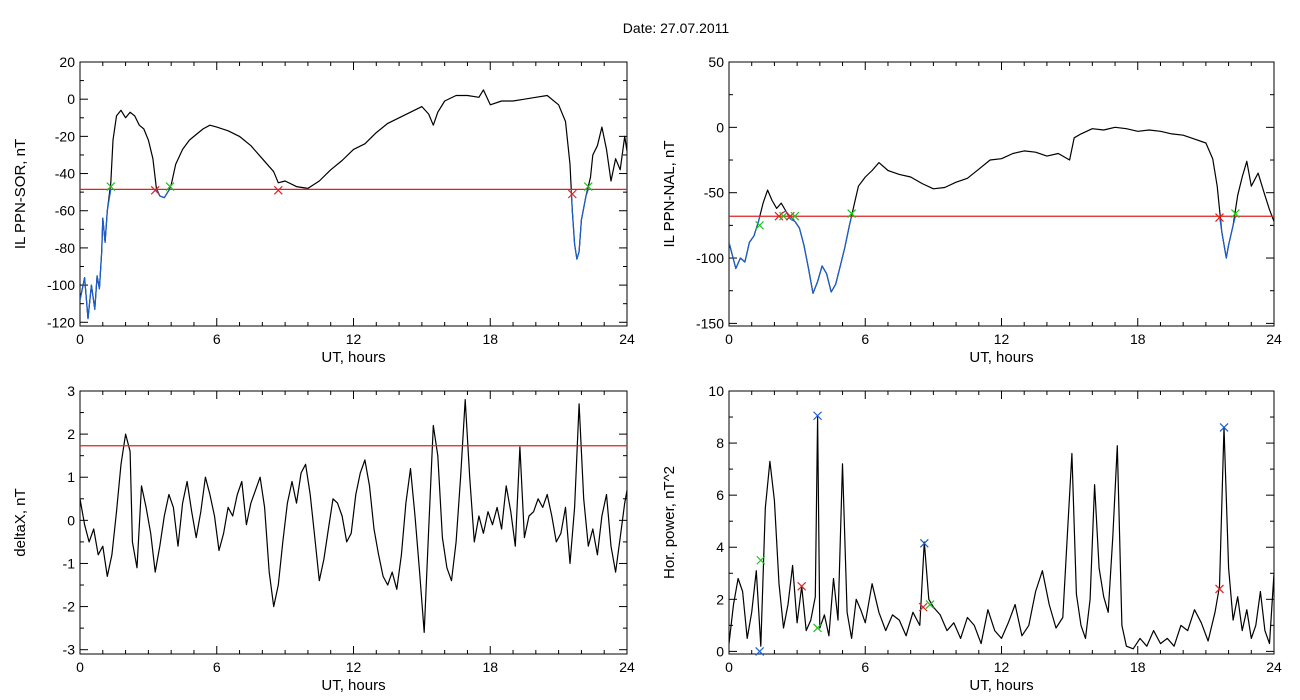  Describe the element at coordinates (65, 174) in the screenshot. I see `sor-ytick-label: -40` at that location.